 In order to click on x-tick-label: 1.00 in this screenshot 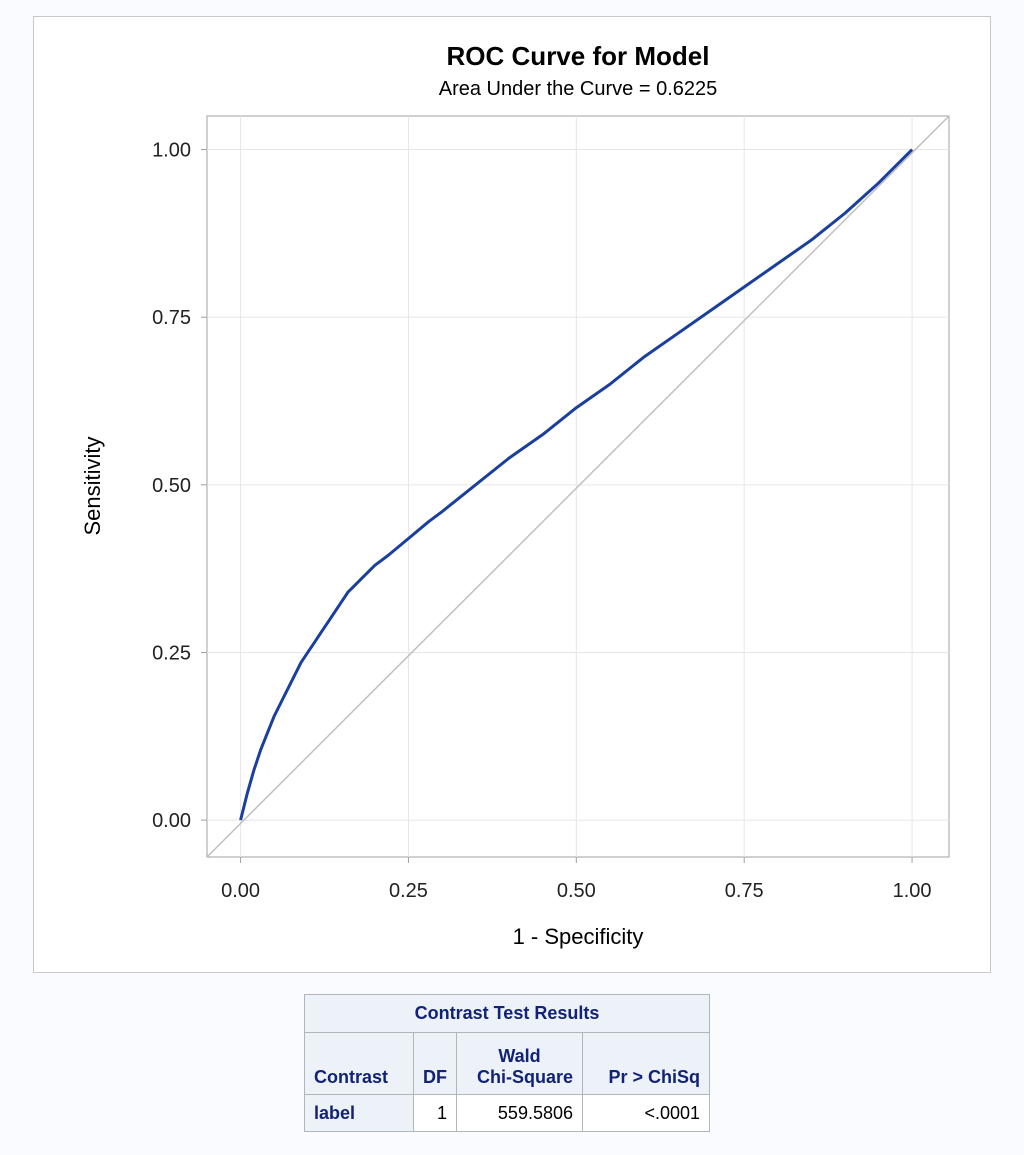, I will do `click(912, 891)`.